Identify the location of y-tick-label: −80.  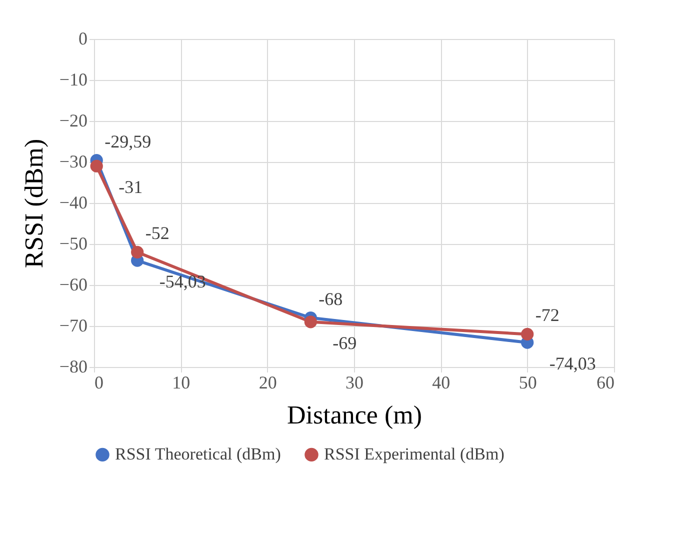
(73, 366).